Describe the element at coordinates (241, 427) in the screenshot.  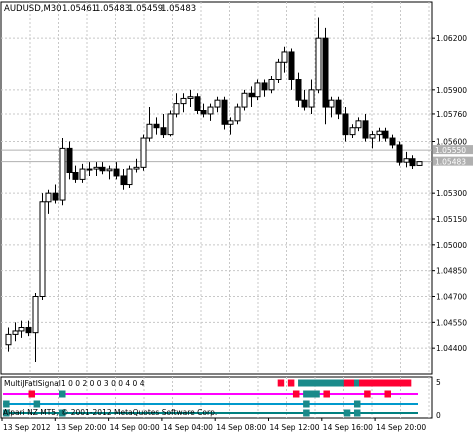
I see `x-tick-label: 14 Sep 08:00` at that location.